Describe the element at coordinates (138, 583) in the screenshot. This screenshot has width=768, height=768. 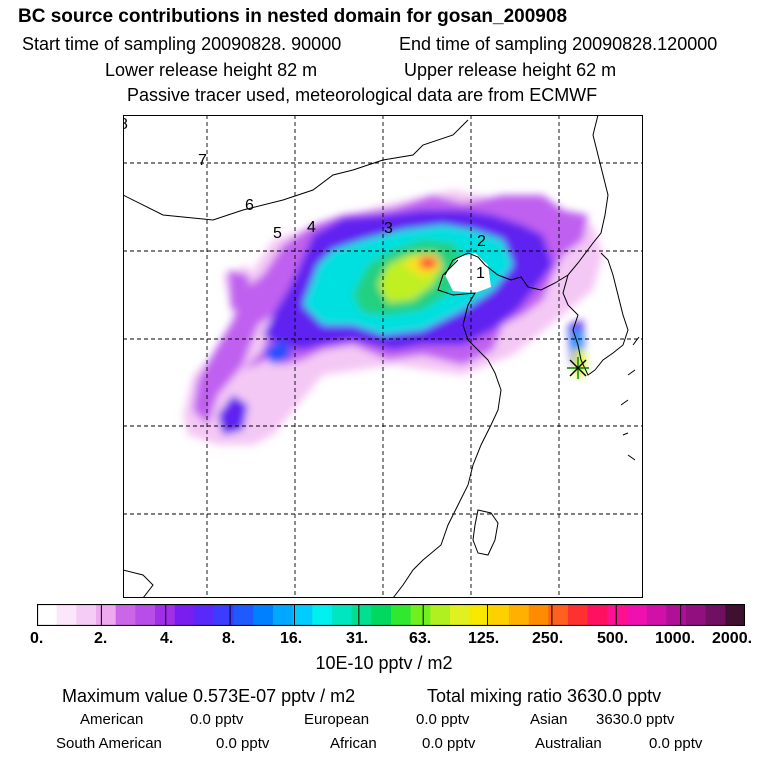
I see `coastline-hainan` at that location.